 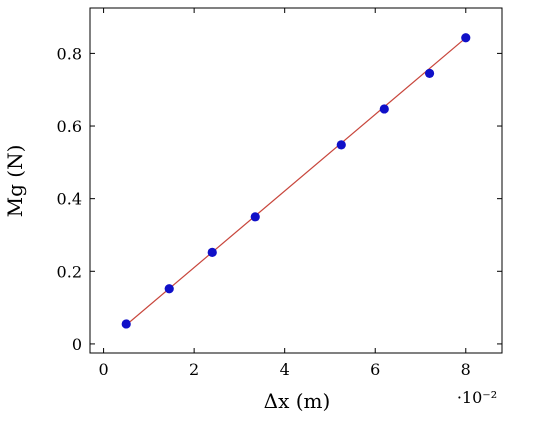 What do you see at coordinates (466, 369) in the screenshot?
I see `x-tick-label: 8` at bounding box center [466, 369].